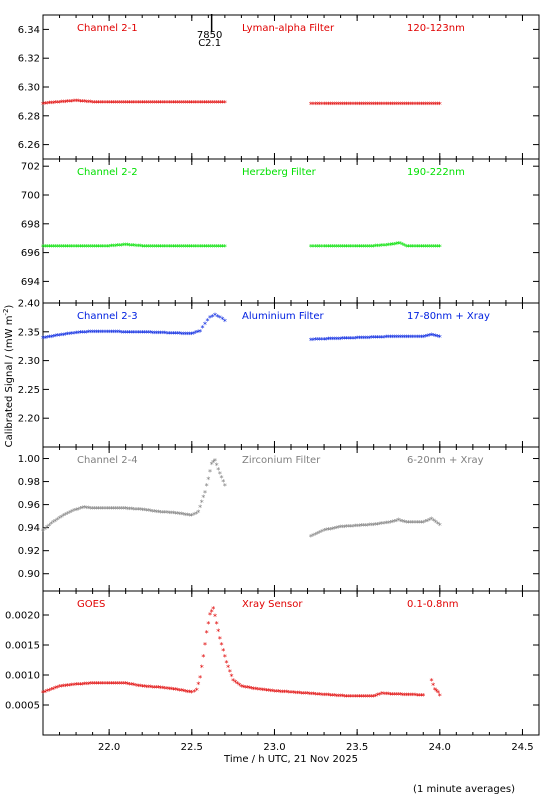 The image size is (550, 800). I want to click on panel-filter-label: Aluminium Filter, so click(283, 316).